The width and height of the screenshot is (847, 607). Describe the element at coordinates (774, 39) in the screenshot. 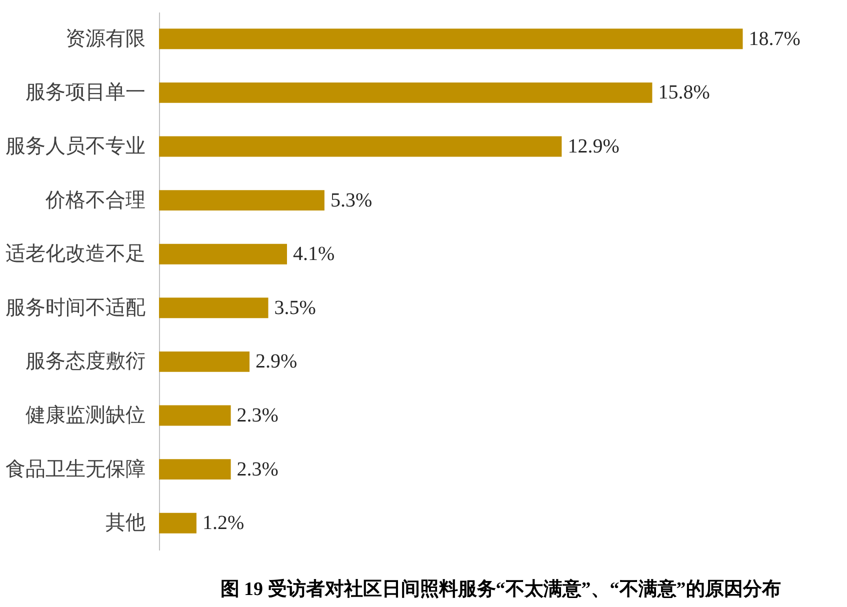

I see `data-label: 18.7%` at that location.